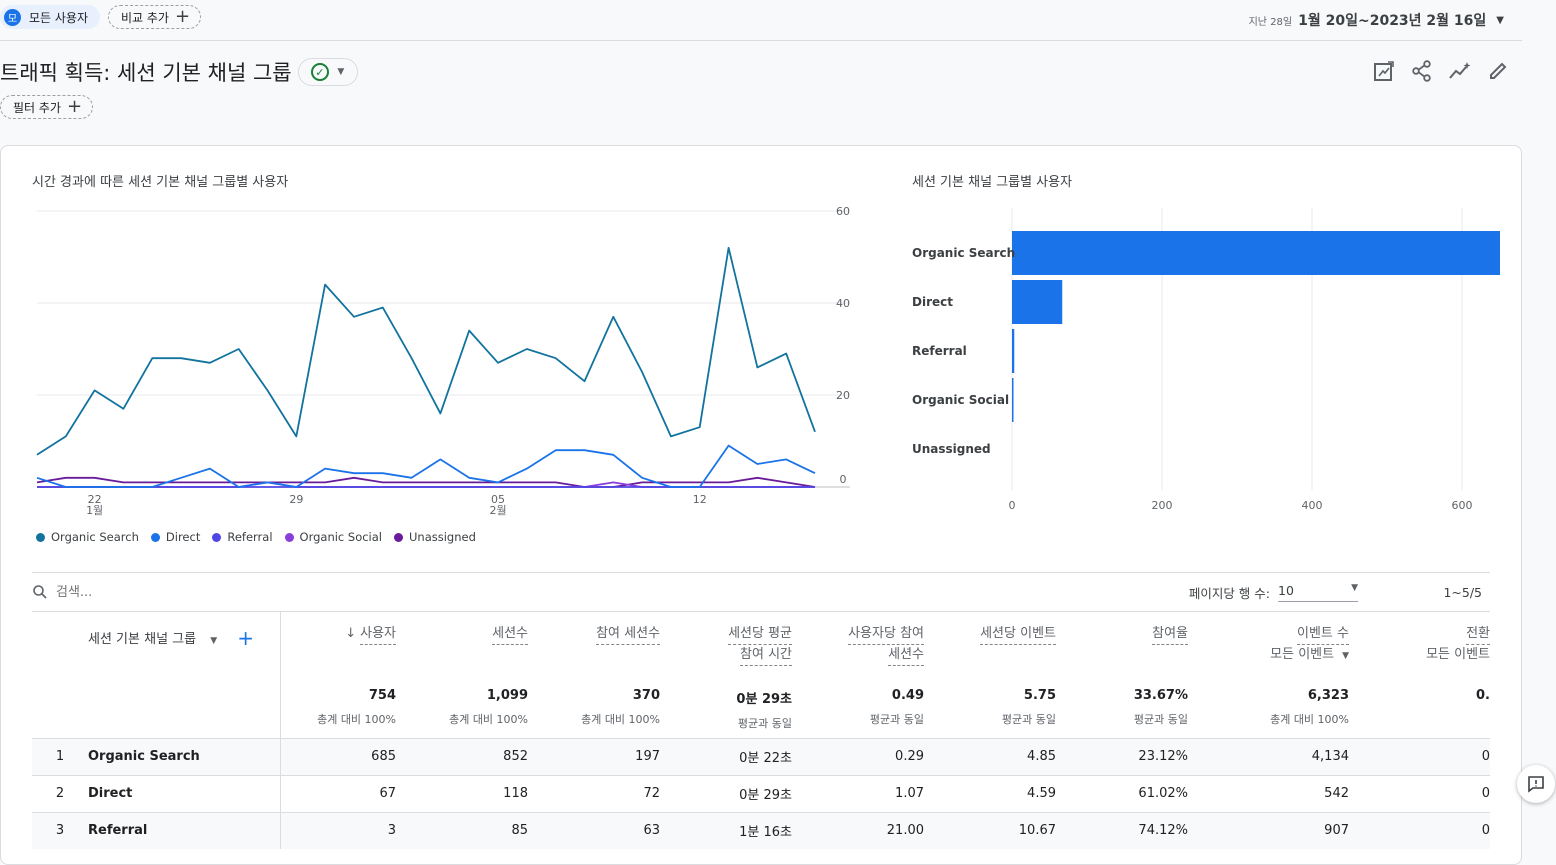 The height and width of the screenshot is (865, 1556). I want to click on legend-item: Unassigned, so click(435, 537).